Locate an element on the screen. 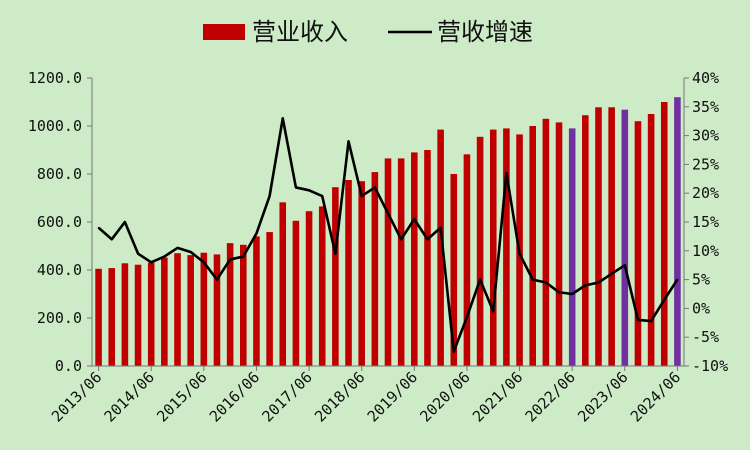 Image resolution: width=750 pixels, height=450 pixels. x-axis-tick-label: 2022/06 is located at coordinates (550, 396).